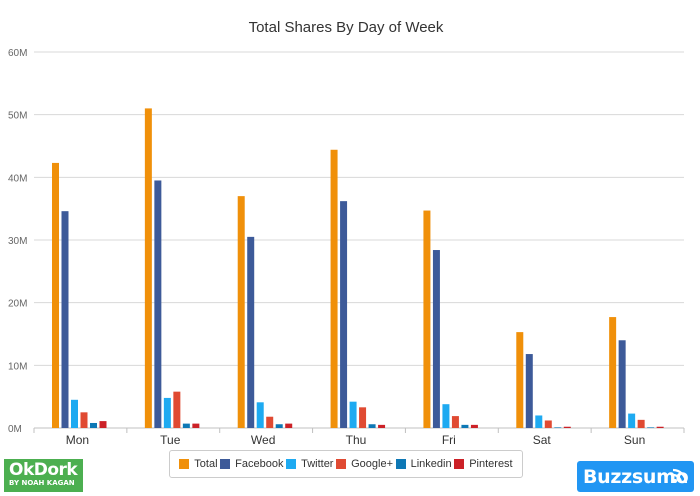  I want to click on signal-icon, so click(680, 476).